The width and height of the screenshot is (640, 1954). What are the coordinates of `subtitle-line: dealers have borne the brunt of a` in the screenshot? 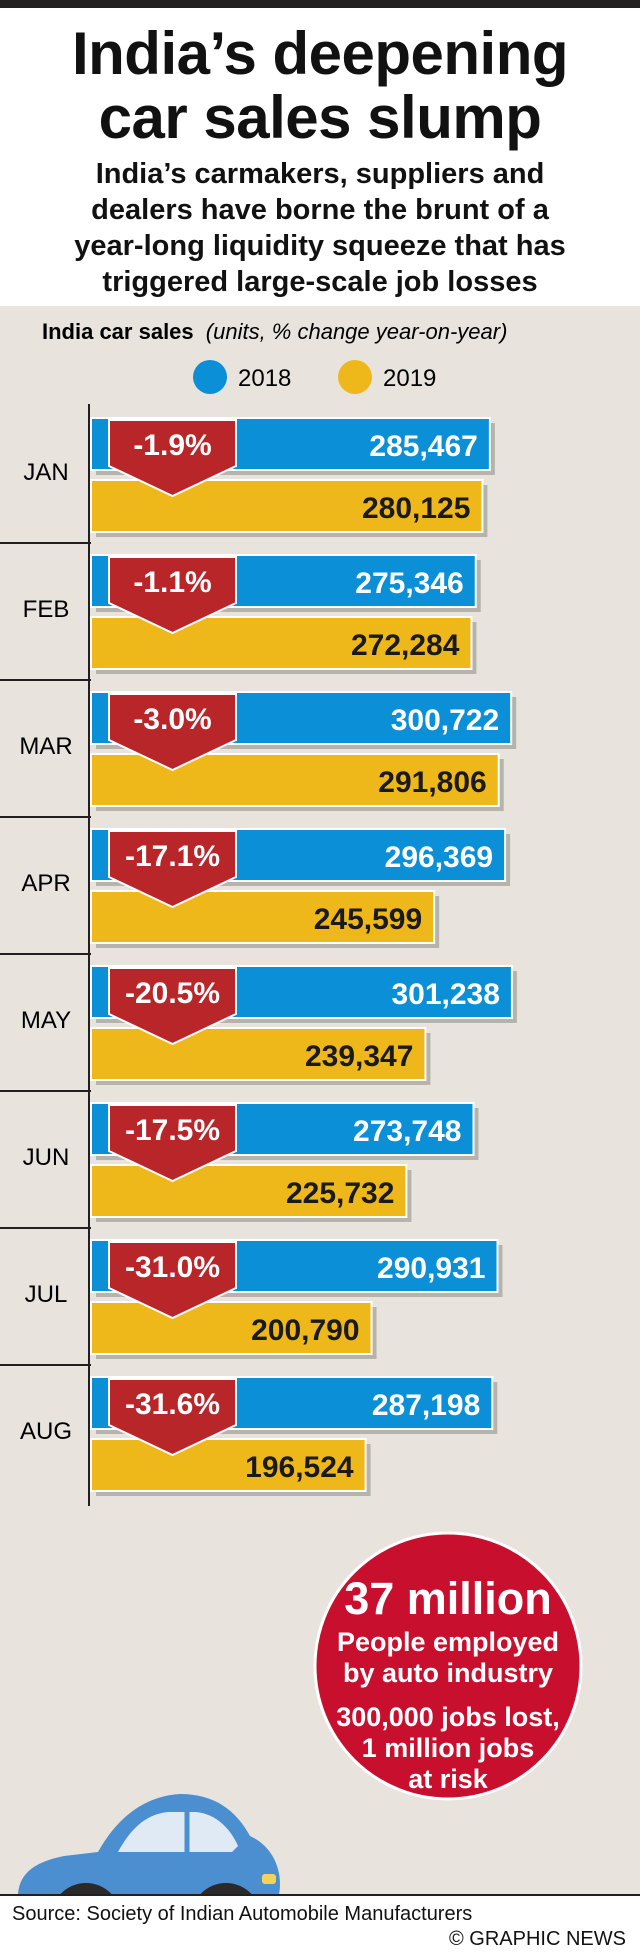 It's located at (320, 210).